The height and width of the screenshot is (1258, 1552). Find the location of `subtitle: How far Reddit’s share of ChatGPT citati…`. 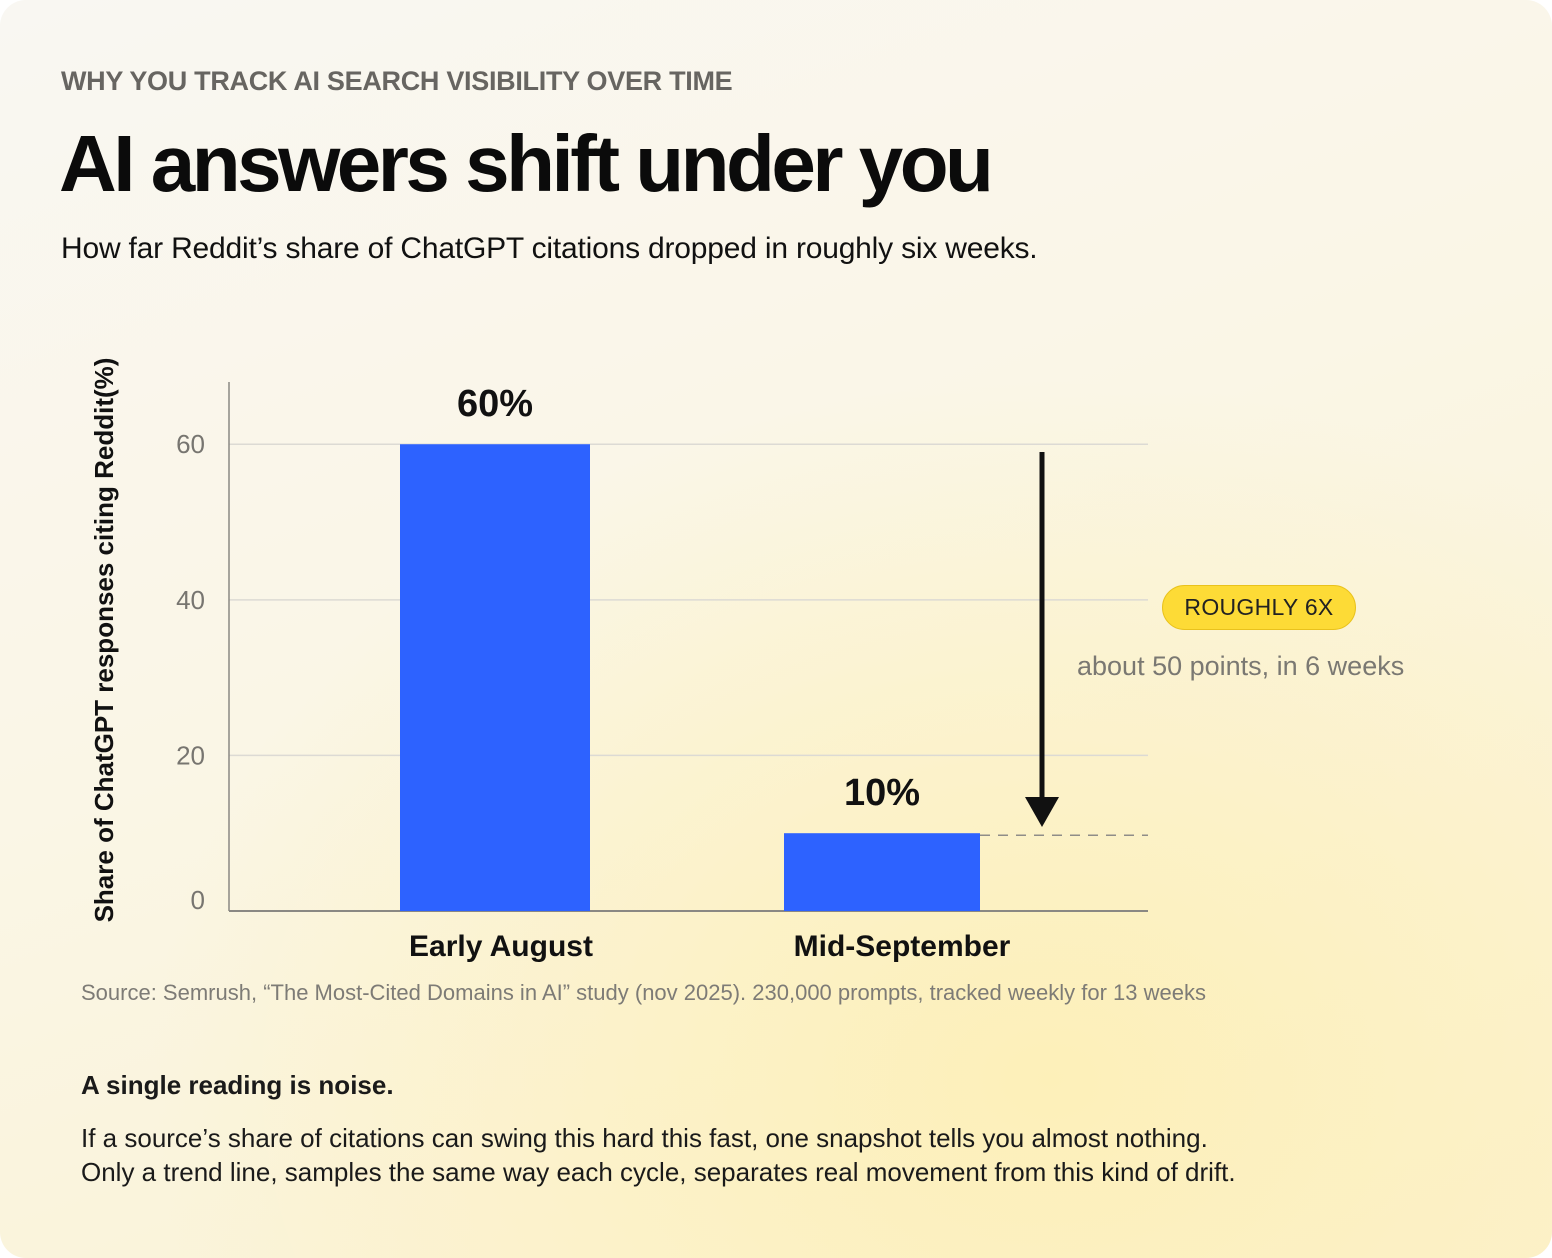

subtitle: How far Reddit’s share of ChatGPT citati… is located at coordinates (549, 248).